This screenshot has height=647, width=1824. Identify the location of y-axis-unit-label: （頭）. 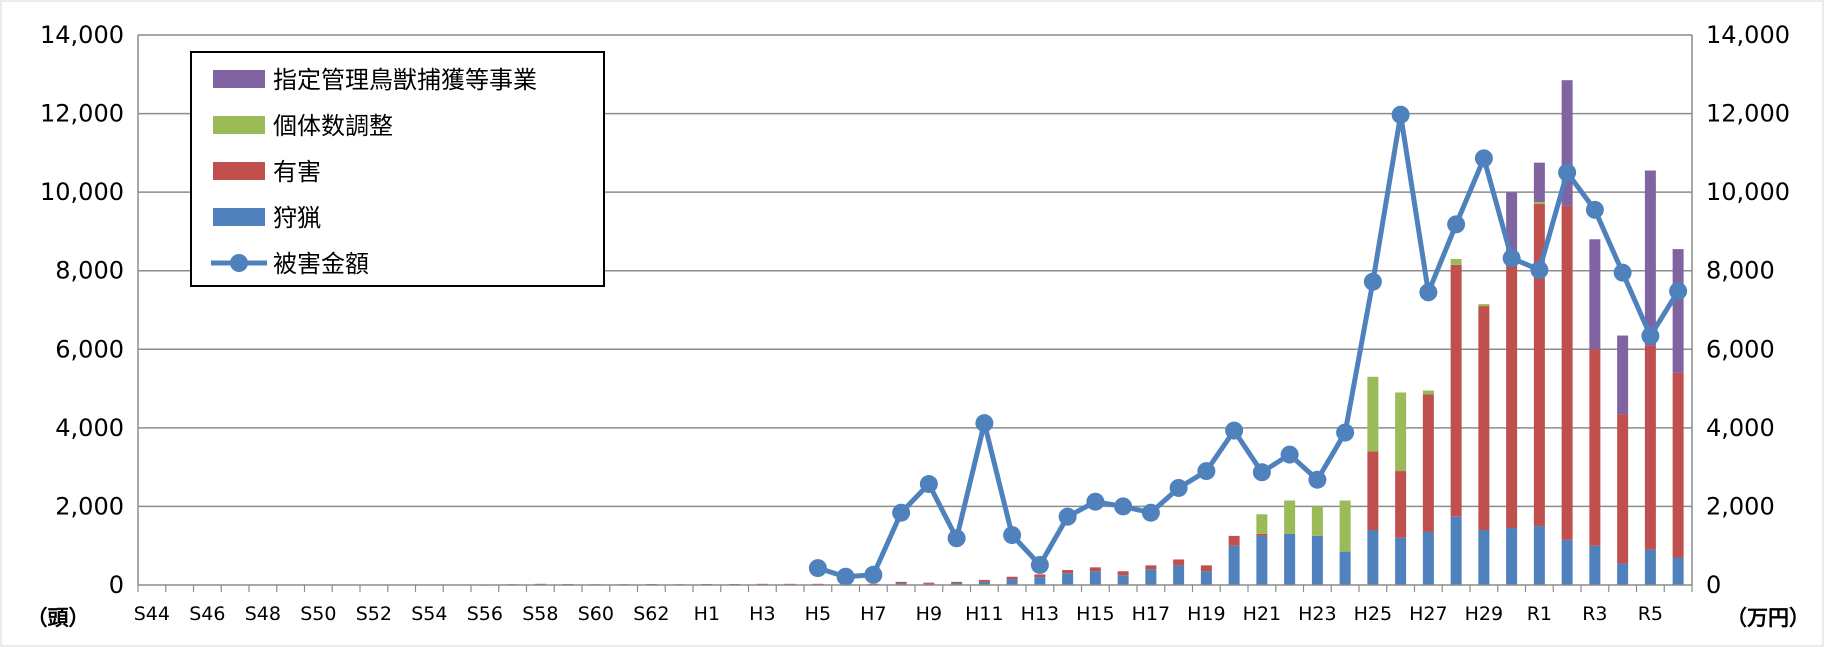
(58, 618).